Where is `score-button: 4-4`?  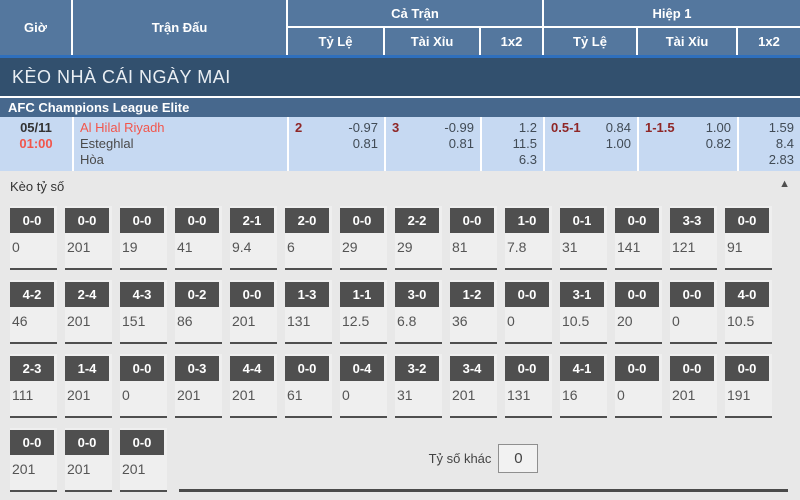 score-button: 4-4 is located at coordinates (252, 368).